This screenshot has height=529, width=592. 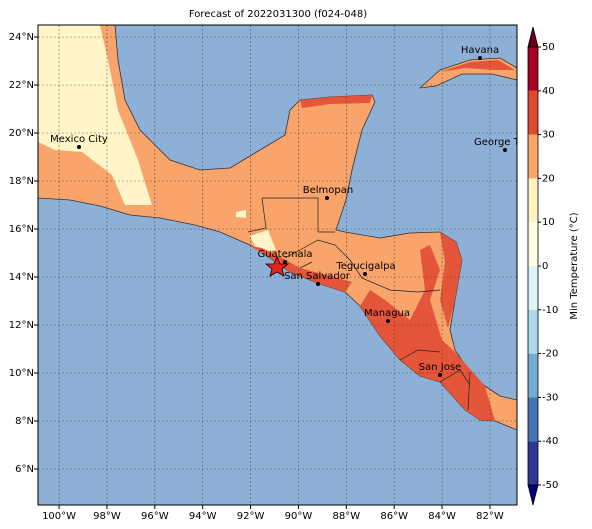 I want to click on colorbar-tick-label: 0, so click(x=545, y=266).